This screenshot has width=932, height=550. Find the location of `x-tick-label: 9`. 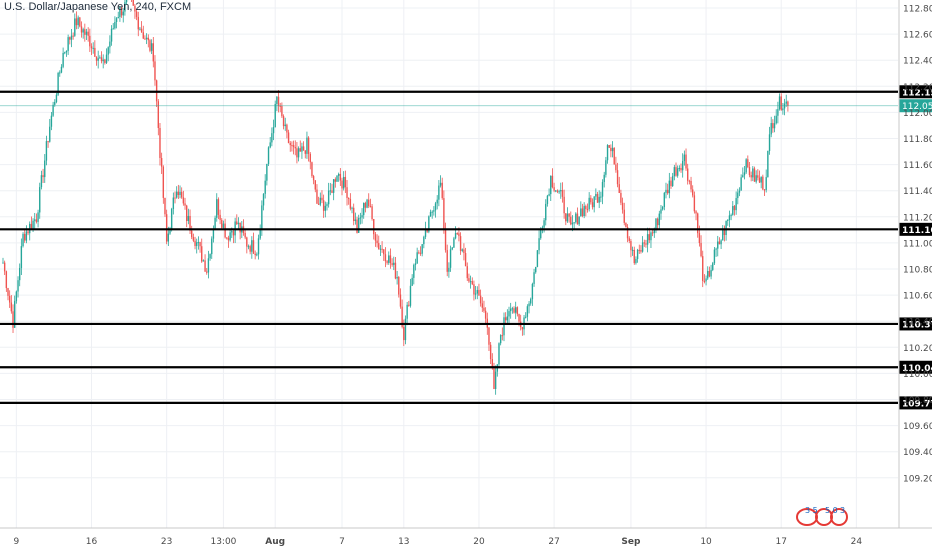

x-tick-label: 9 is located at coordinates (16, 542).